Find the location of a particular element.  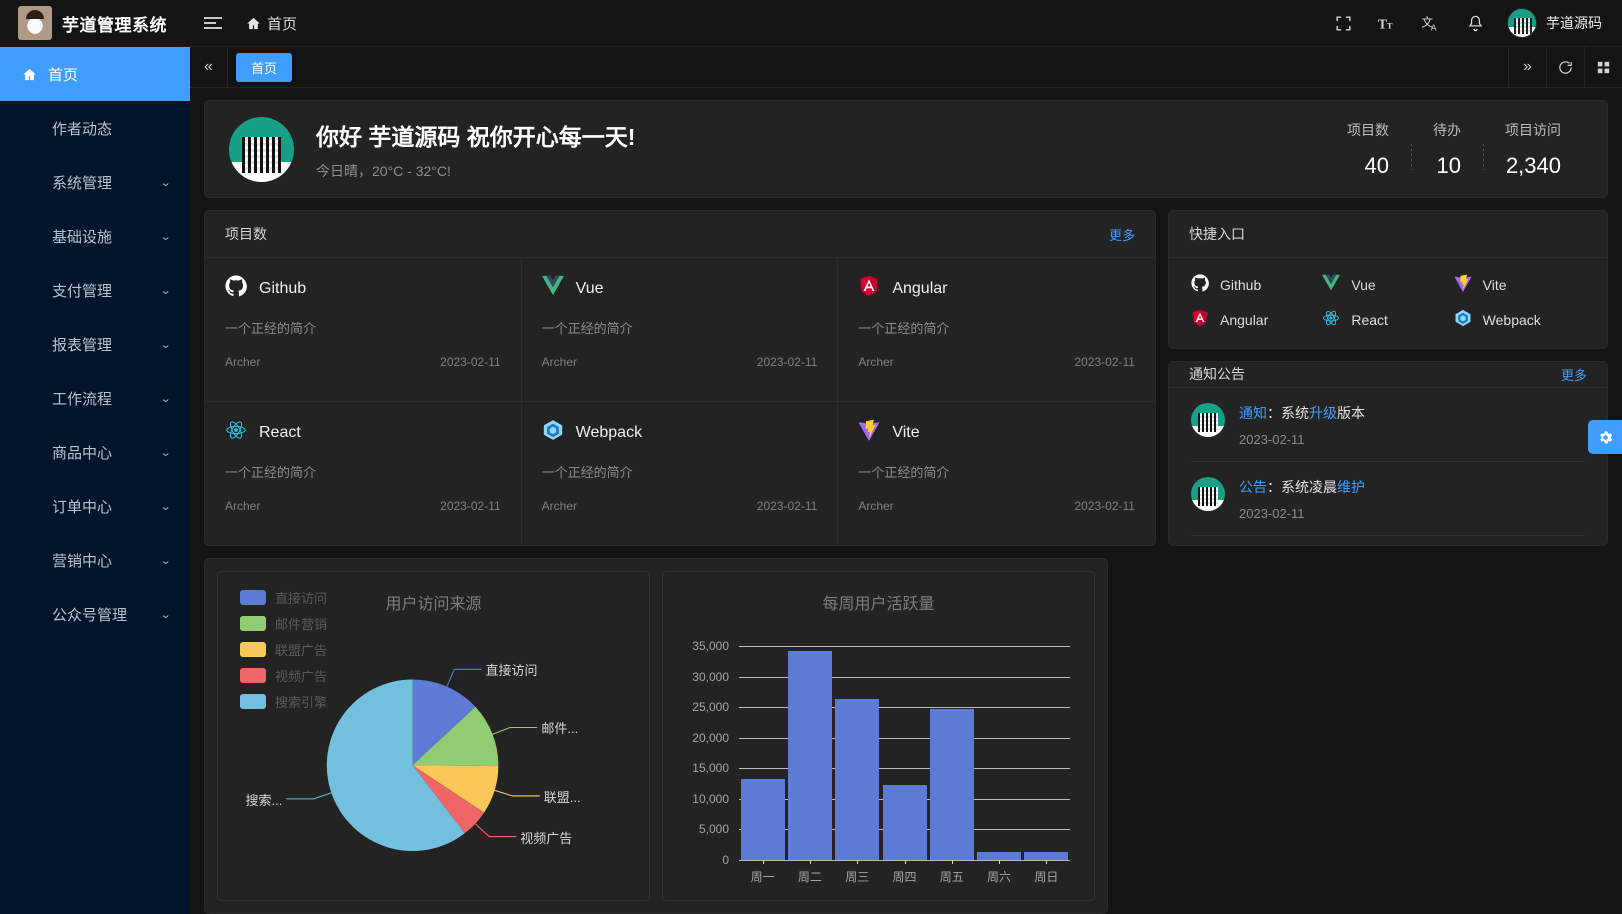

sidebar-item-payment: 支付管理 ⌄ is located at coordinates (95, 290).